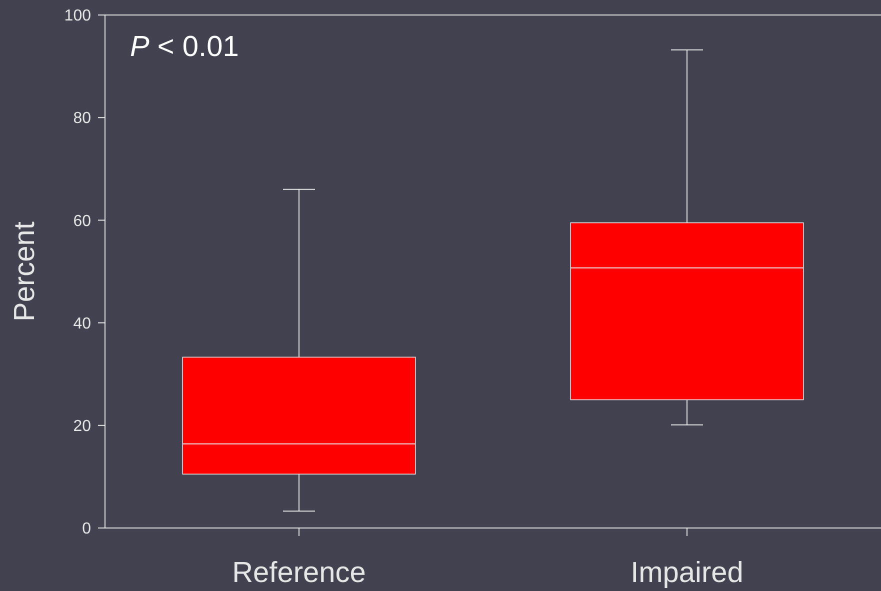 The image size is (881, 591). Describe the element at coordinates (687, 573) in the screenshot. I see `x-tick-label: Impaired` at that location.